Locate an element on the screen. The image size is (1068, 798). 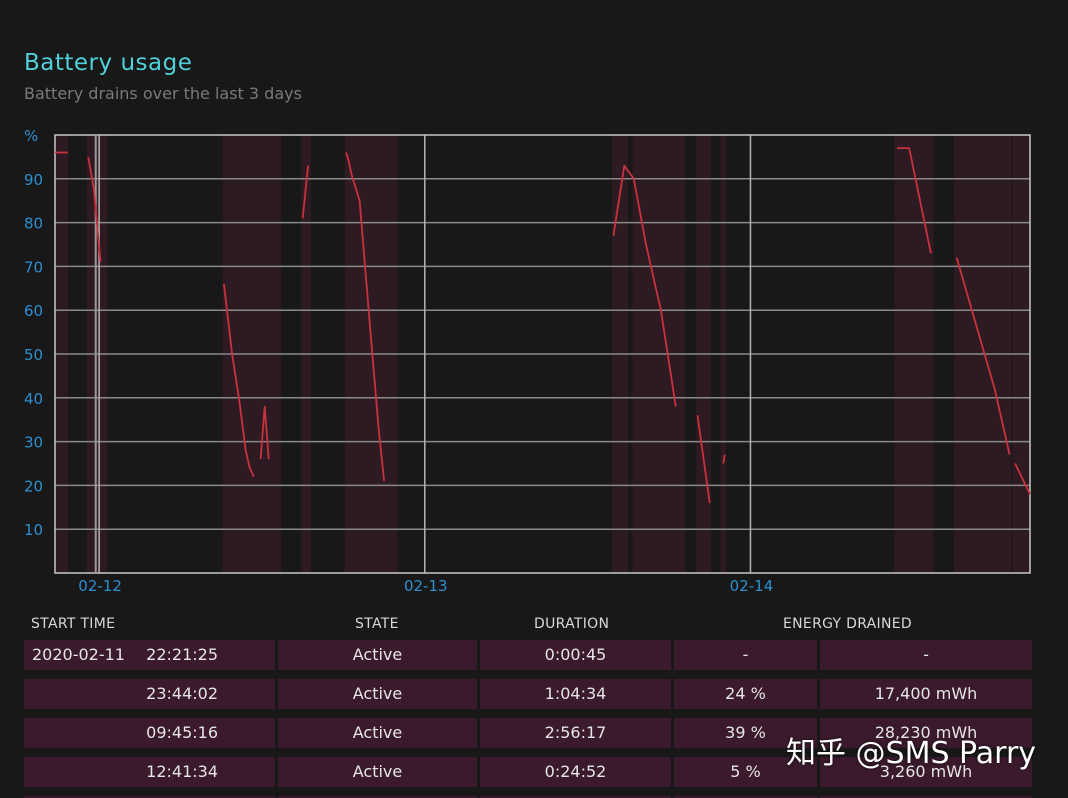
duration-cell: 2:56:17 is located at coordinates (575, 733).